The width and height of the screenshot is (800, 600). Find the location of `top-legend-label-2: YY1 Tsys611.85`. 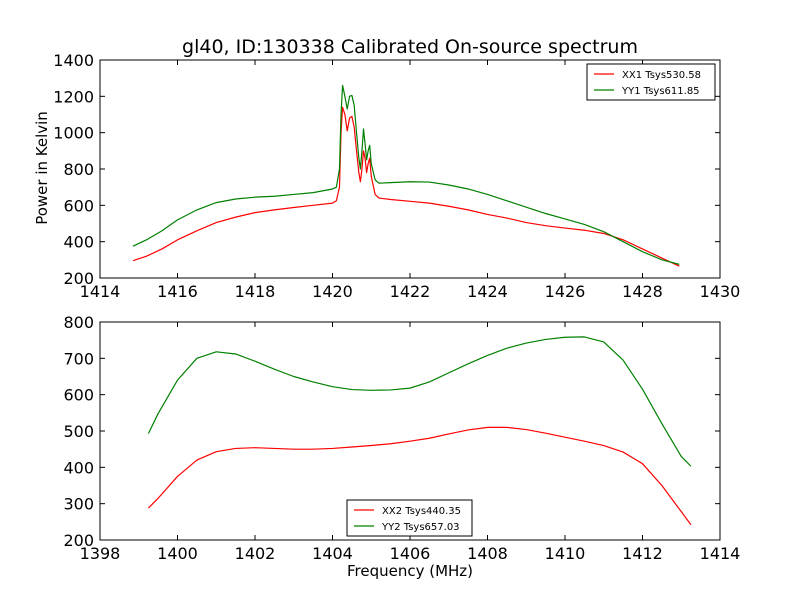

top-legend-label-2: YY1 Tsys611.85 is located at coordinates (660, 91).